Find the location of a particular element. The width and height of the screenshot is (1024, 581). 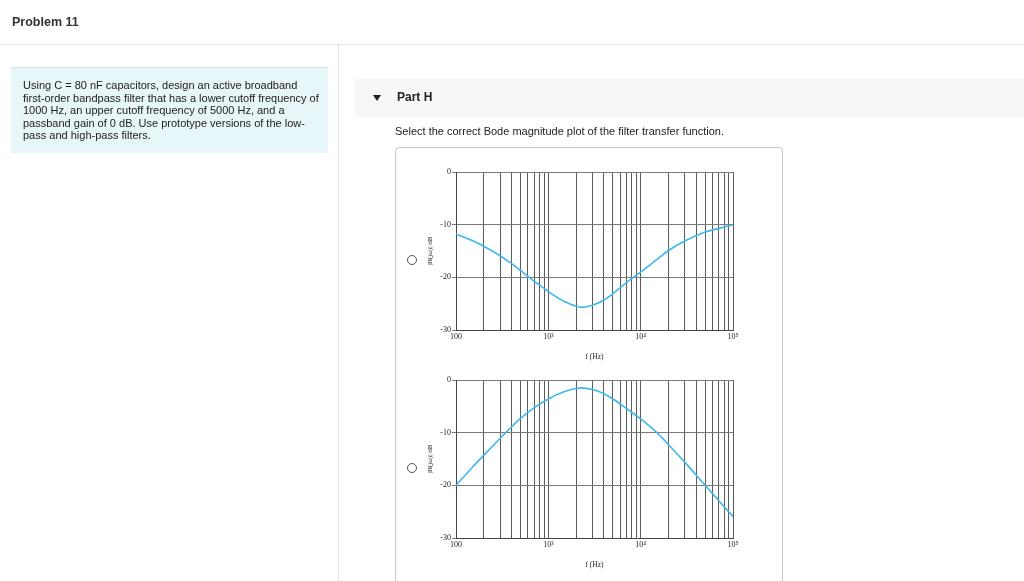

text: Problem 11 is located at coordinates (45, 22).